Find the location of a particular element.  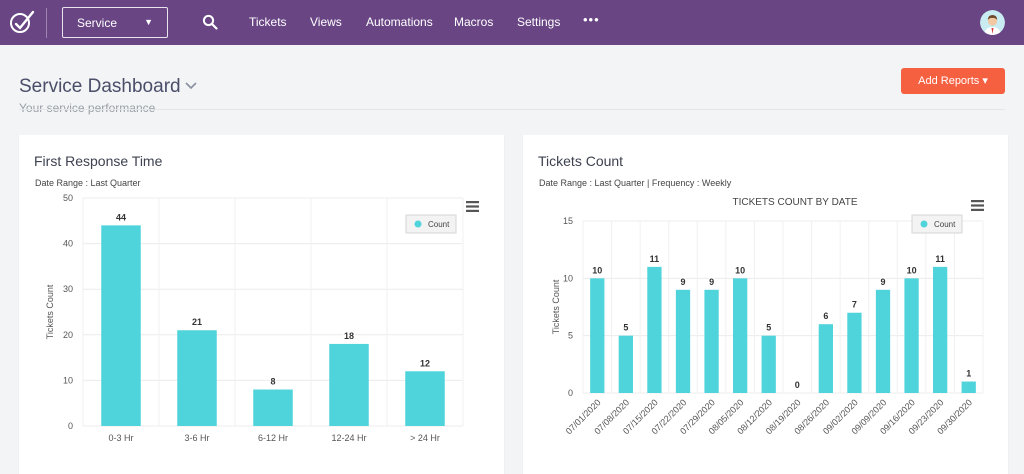

search-icon is located at coordinates (210, 22).